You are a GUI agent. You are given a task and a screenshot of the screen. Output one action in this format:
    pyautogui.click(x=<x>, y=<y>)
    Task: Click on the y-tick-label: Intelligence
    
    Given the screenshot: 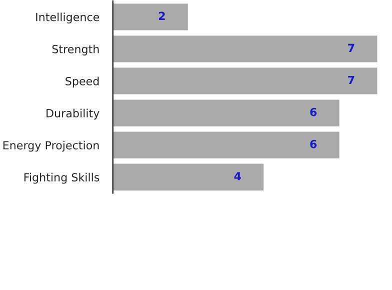 What is the action you would take?
    pyautogui.click(x=68, y=18)
    